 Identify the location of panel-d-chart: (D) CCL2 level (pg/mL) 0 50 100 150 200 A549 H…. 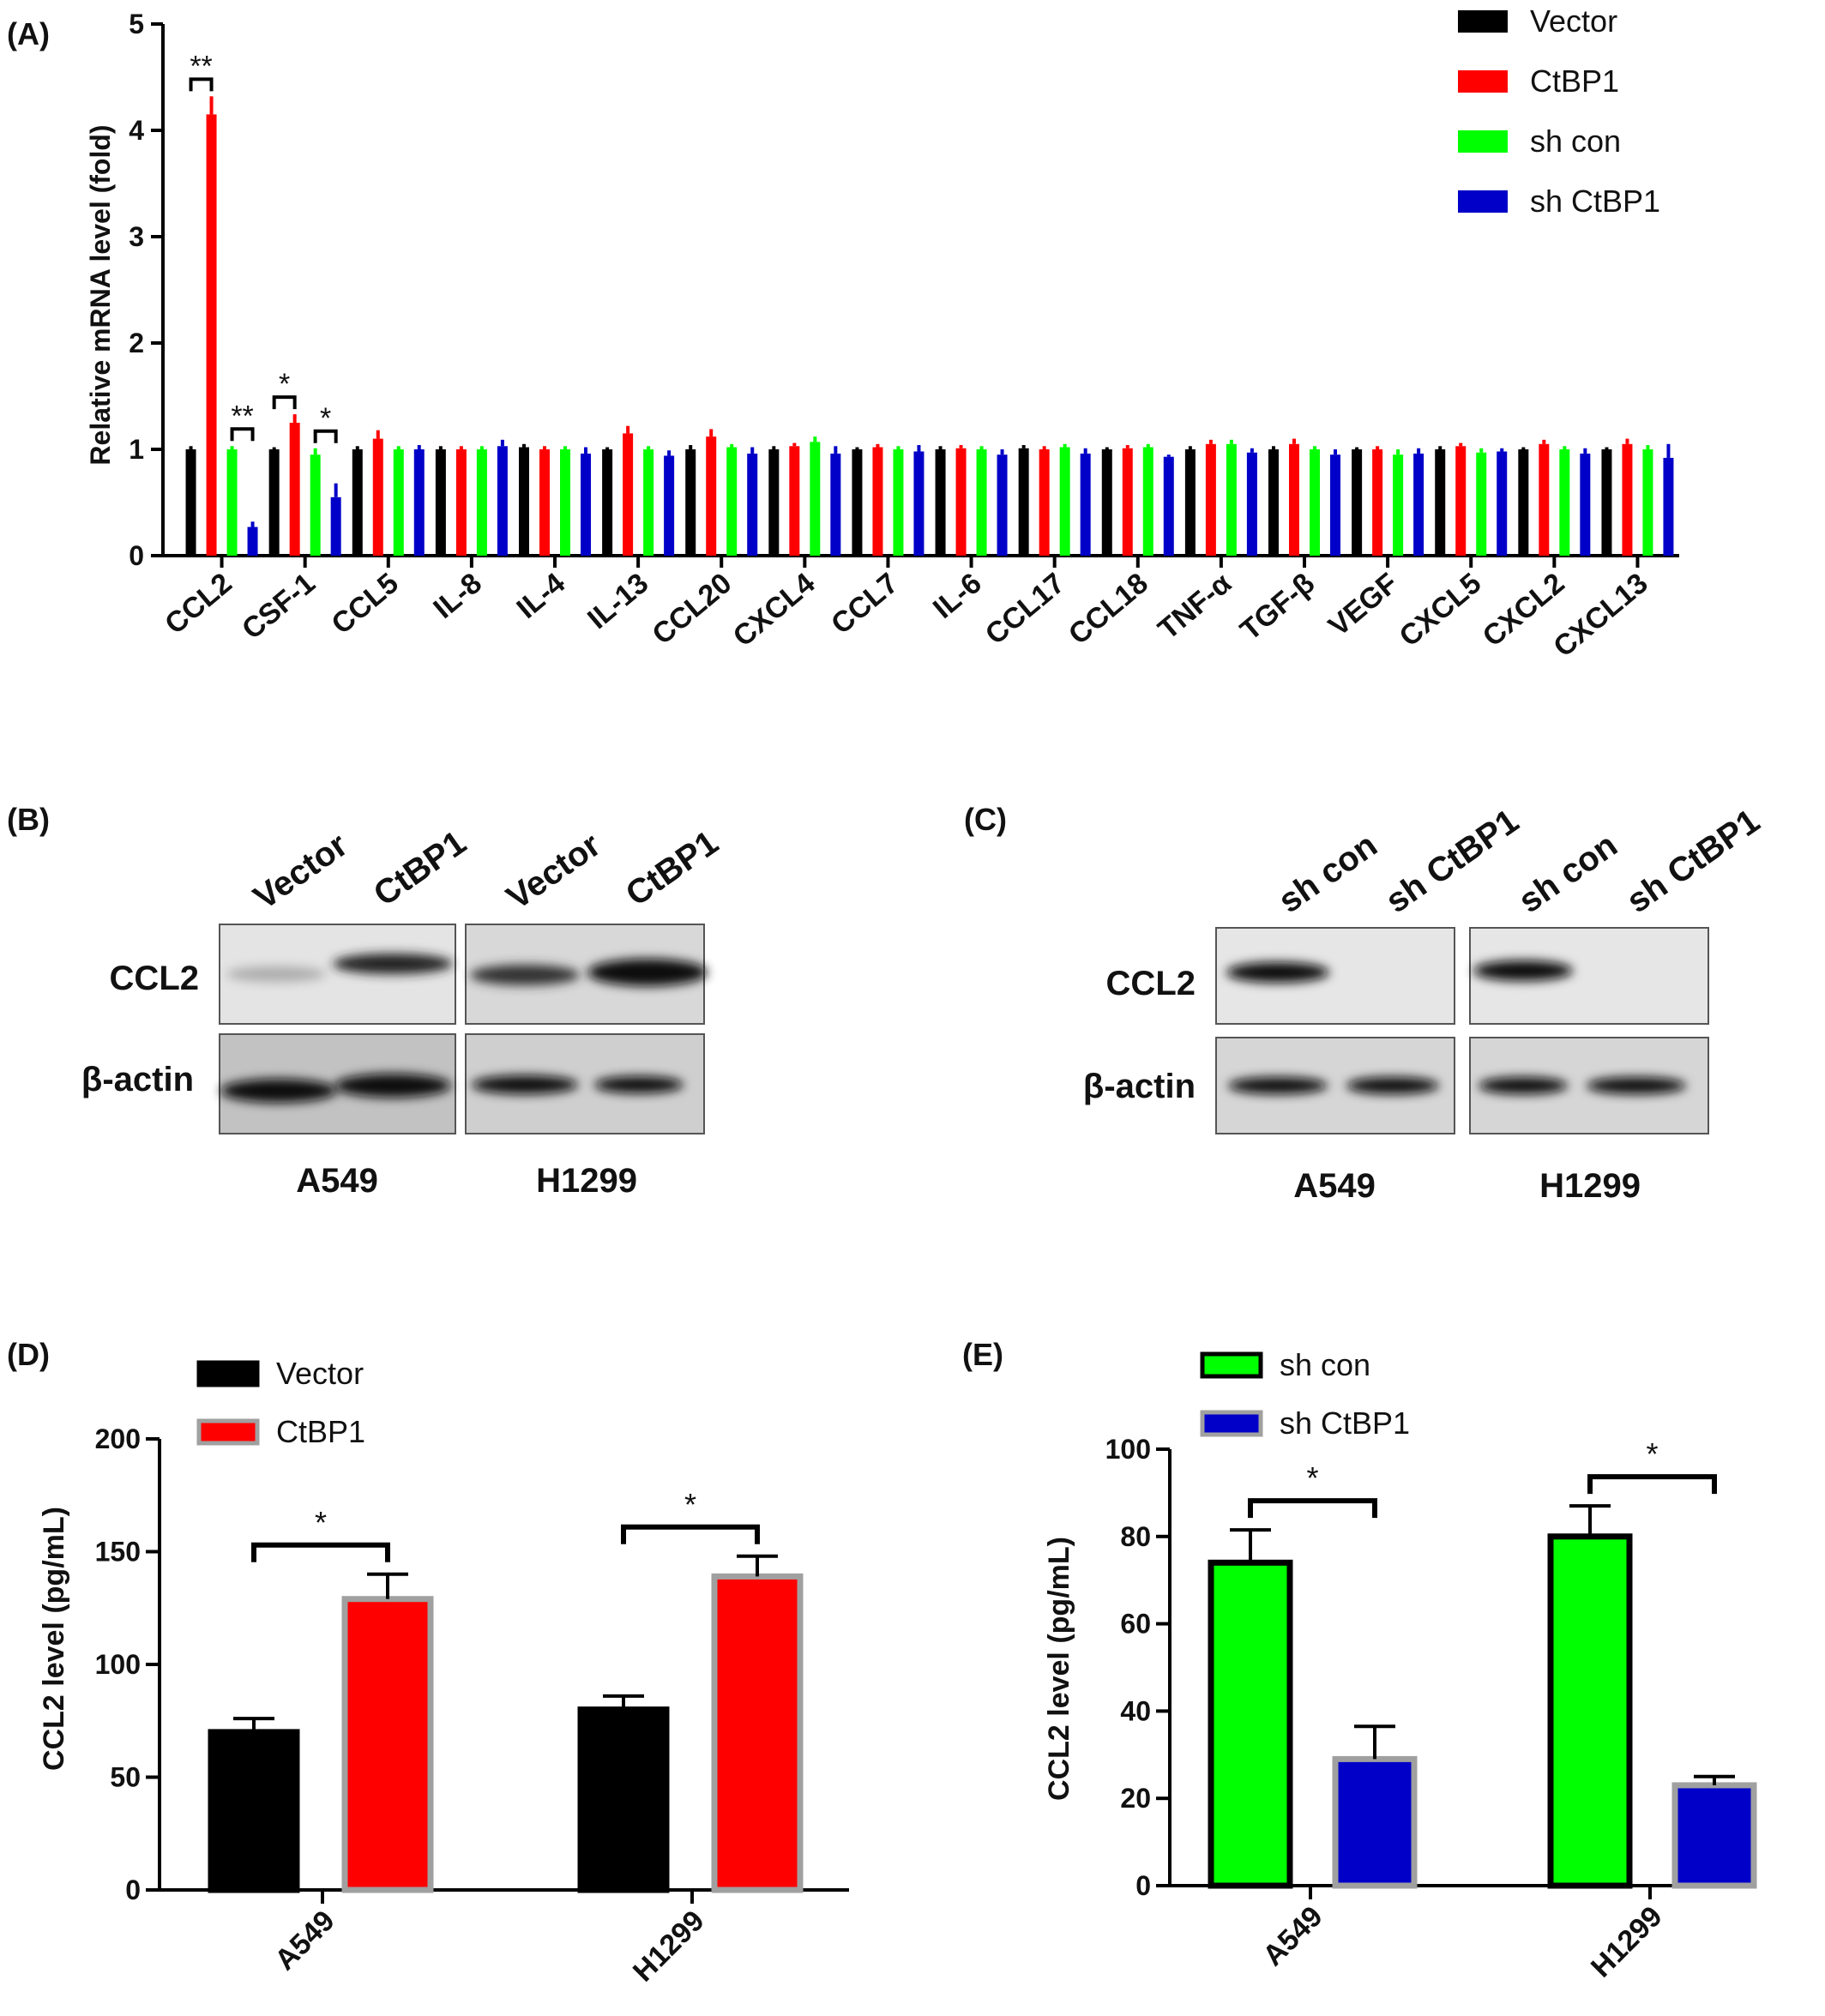
(428, 1663).